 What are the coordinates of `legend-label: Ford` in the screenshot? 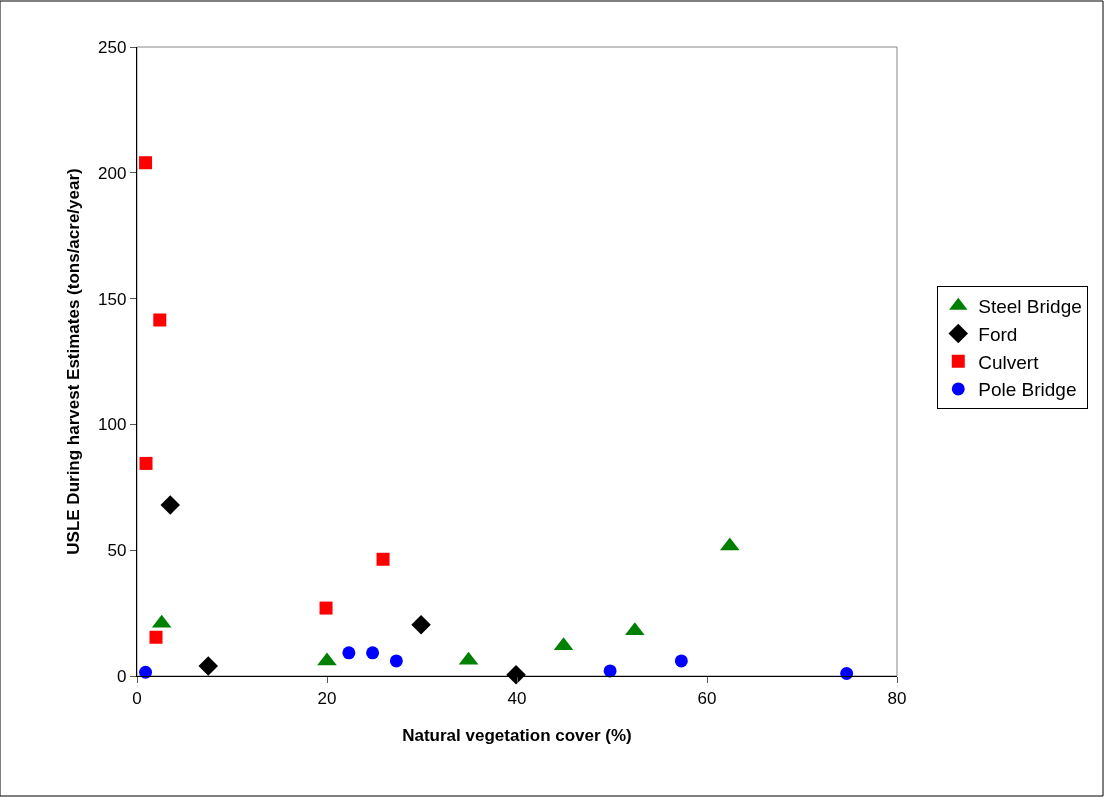 It's located at (998, 334).